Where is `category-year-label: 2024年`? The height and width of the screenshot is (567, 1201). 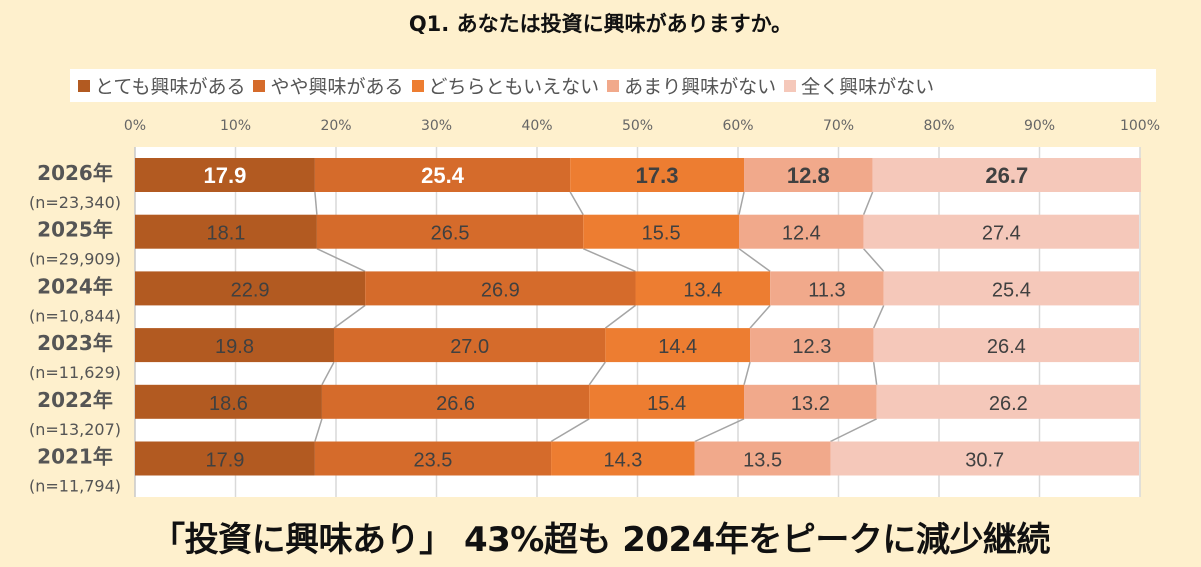
category-year-label: 2024年 is located at coordinates (75, 286).